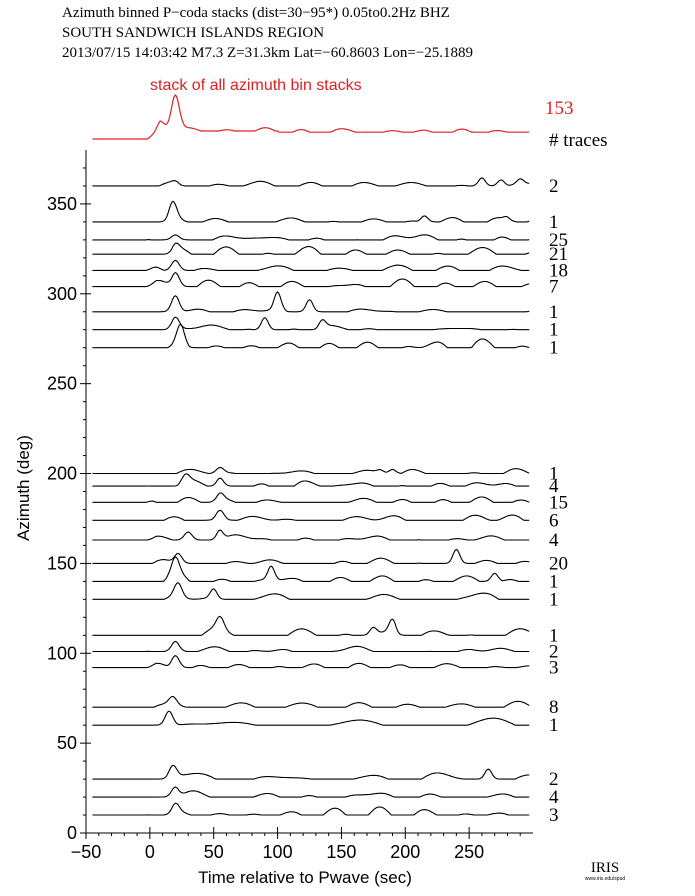 Image resolution: width=695 pixels, height=896 pixels. What do you see at coordinates (62, 653) in the screenshot?
I see `y-tick-label: 100` at bounding box center [62, 653].